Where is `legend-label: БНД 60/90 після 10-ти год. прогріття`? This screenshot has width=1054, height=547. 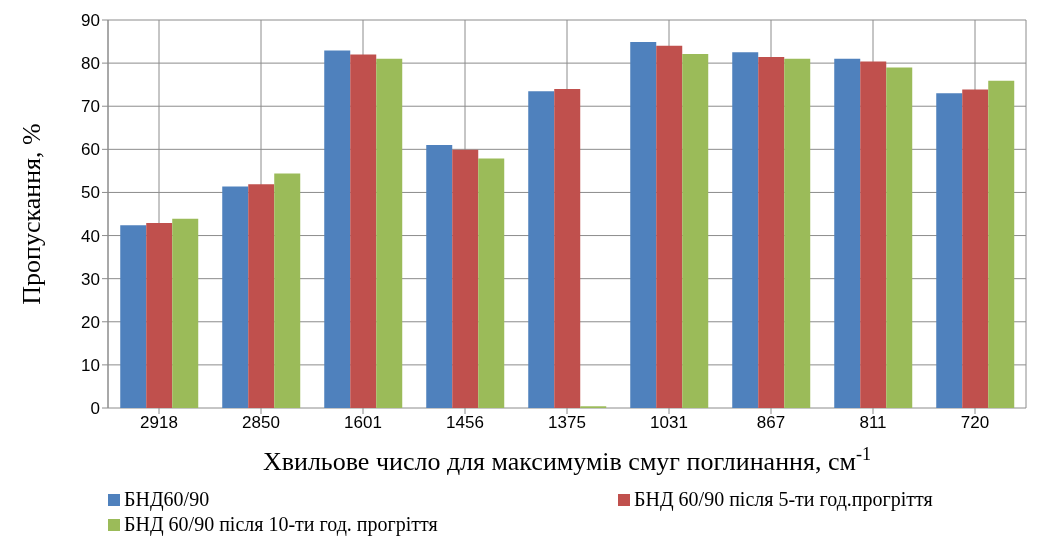
legend-label: БНД 60/90 після 10-ти год. прогріття is located at coordinates (281, 524).